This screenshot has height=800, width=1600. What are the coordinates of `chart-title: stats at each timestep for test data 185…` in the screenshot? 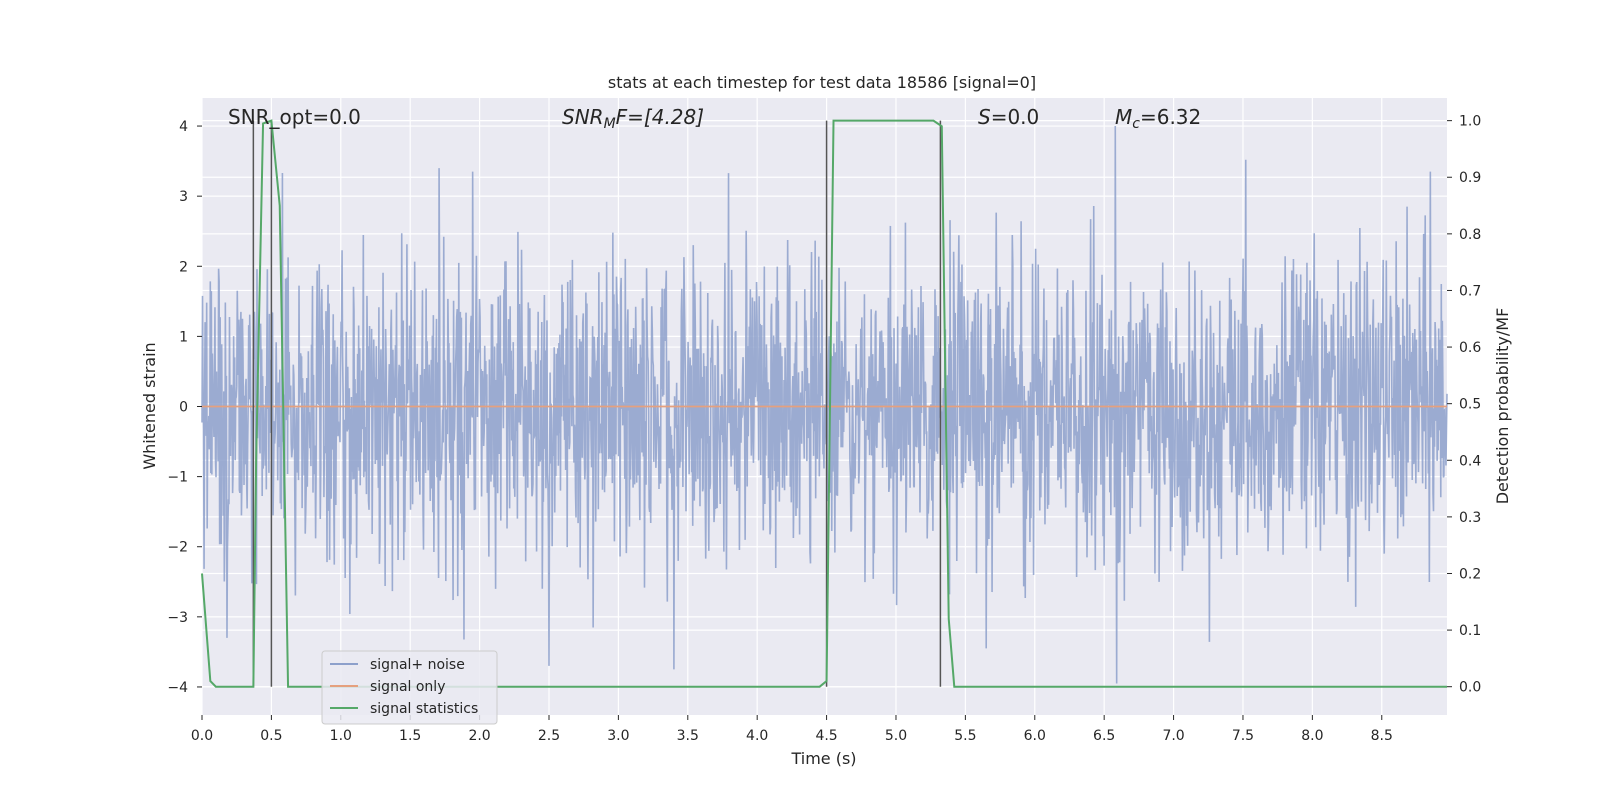 It's located at (822, 82).